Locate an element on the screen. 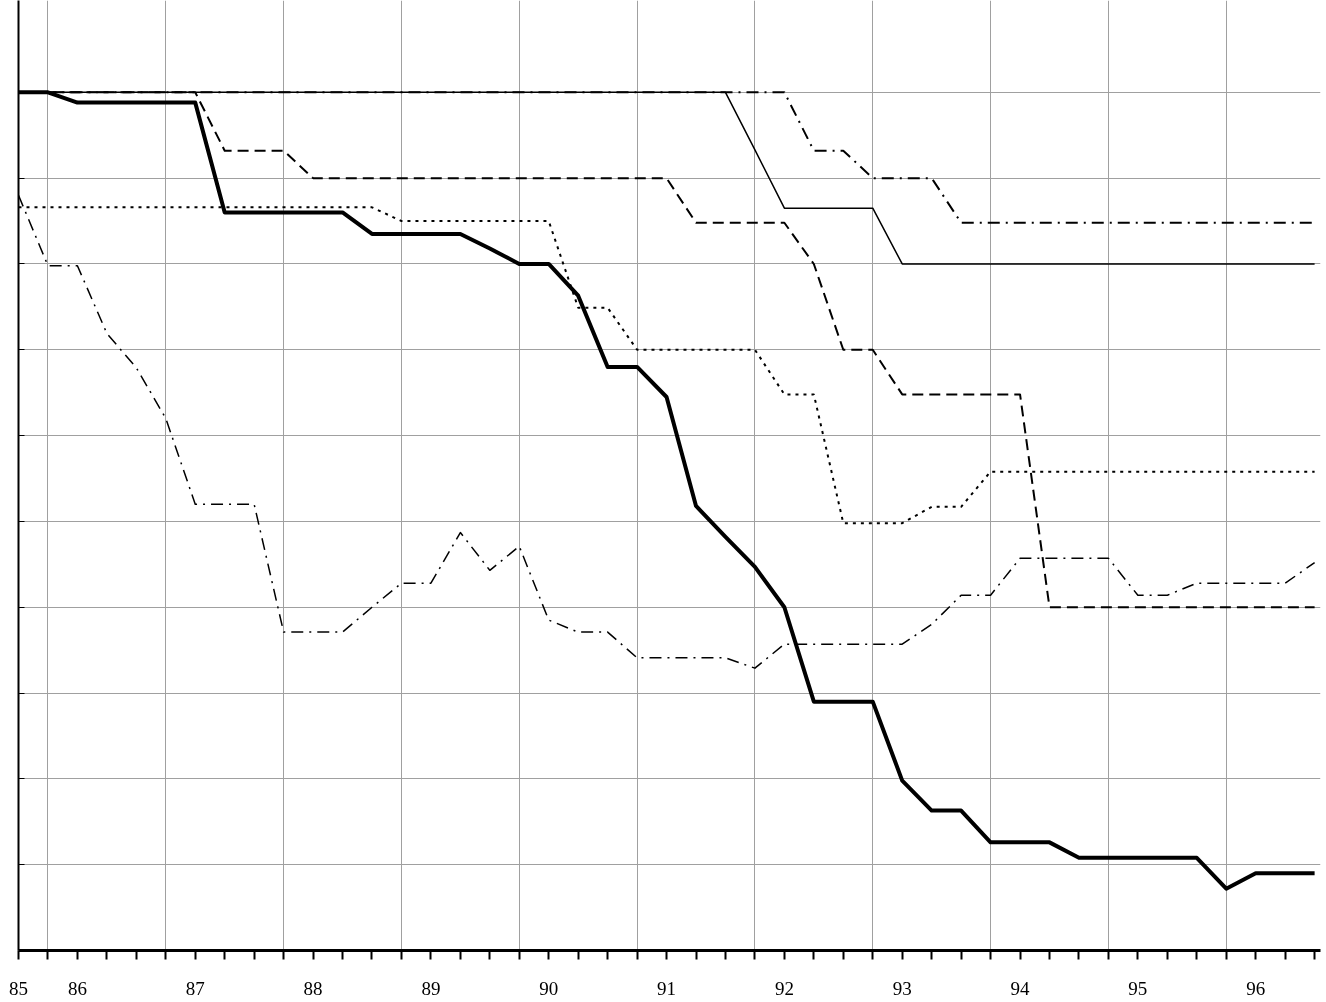 Image resolution: width=1326 pixels, height=1002 pixels. x-tick-label: 87 is located at coordinates (195, 988).